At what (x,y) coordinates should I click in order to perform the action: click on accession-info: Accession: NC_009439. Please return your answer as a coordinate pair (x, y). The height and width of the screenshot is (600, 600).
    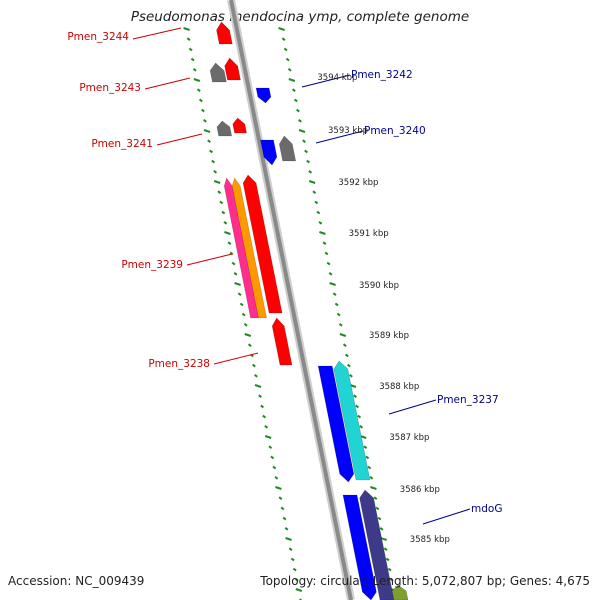
    Looking at the image, I should click on (76, 581).